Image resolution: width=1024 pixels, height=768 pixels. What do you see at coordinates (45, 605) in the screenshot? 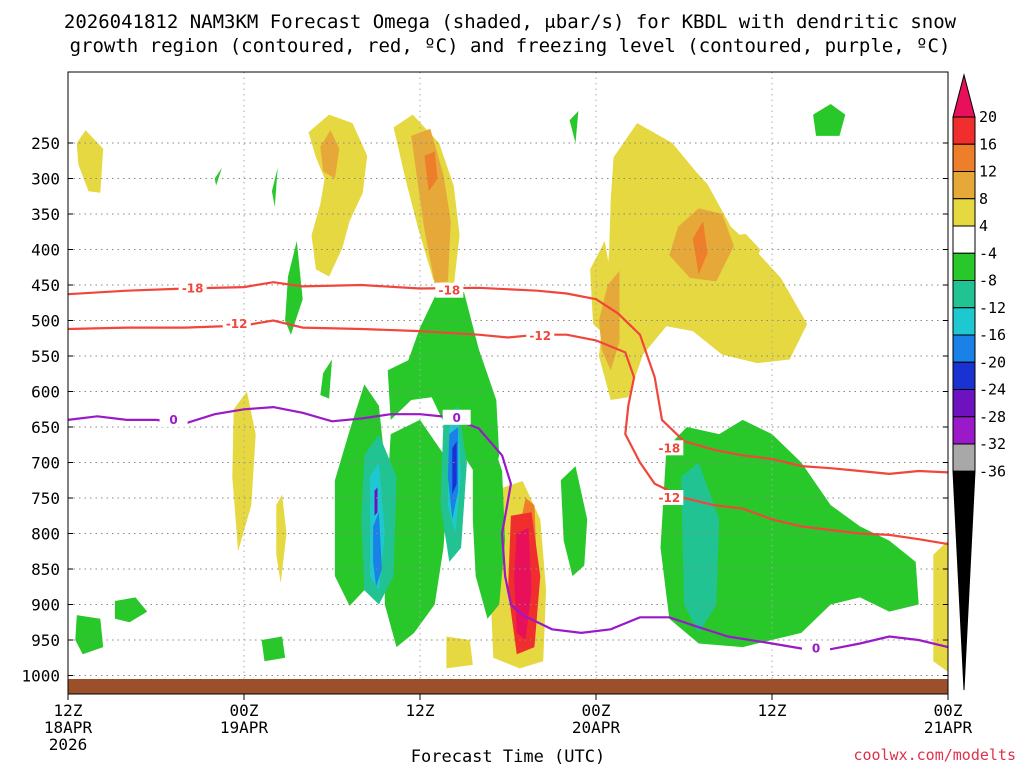
I see `y-tick-label: 900` at bounding box center [45, 605].